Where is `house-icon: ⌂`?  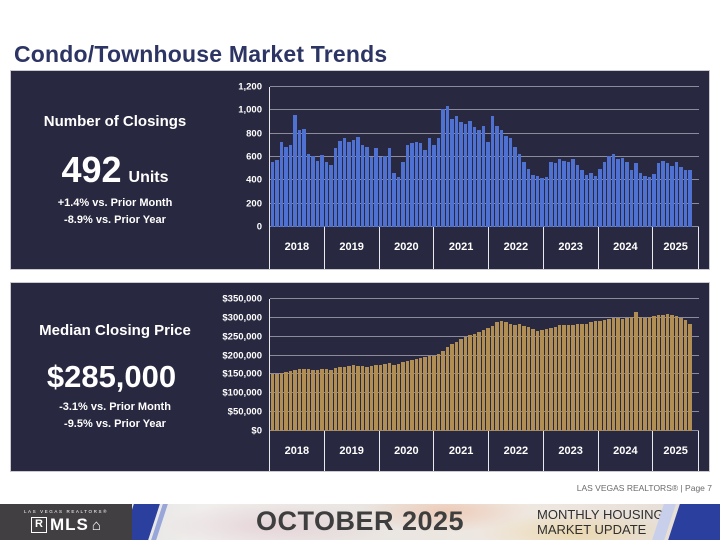 house-icon: ⌂ is located at coordinates (96, 525).